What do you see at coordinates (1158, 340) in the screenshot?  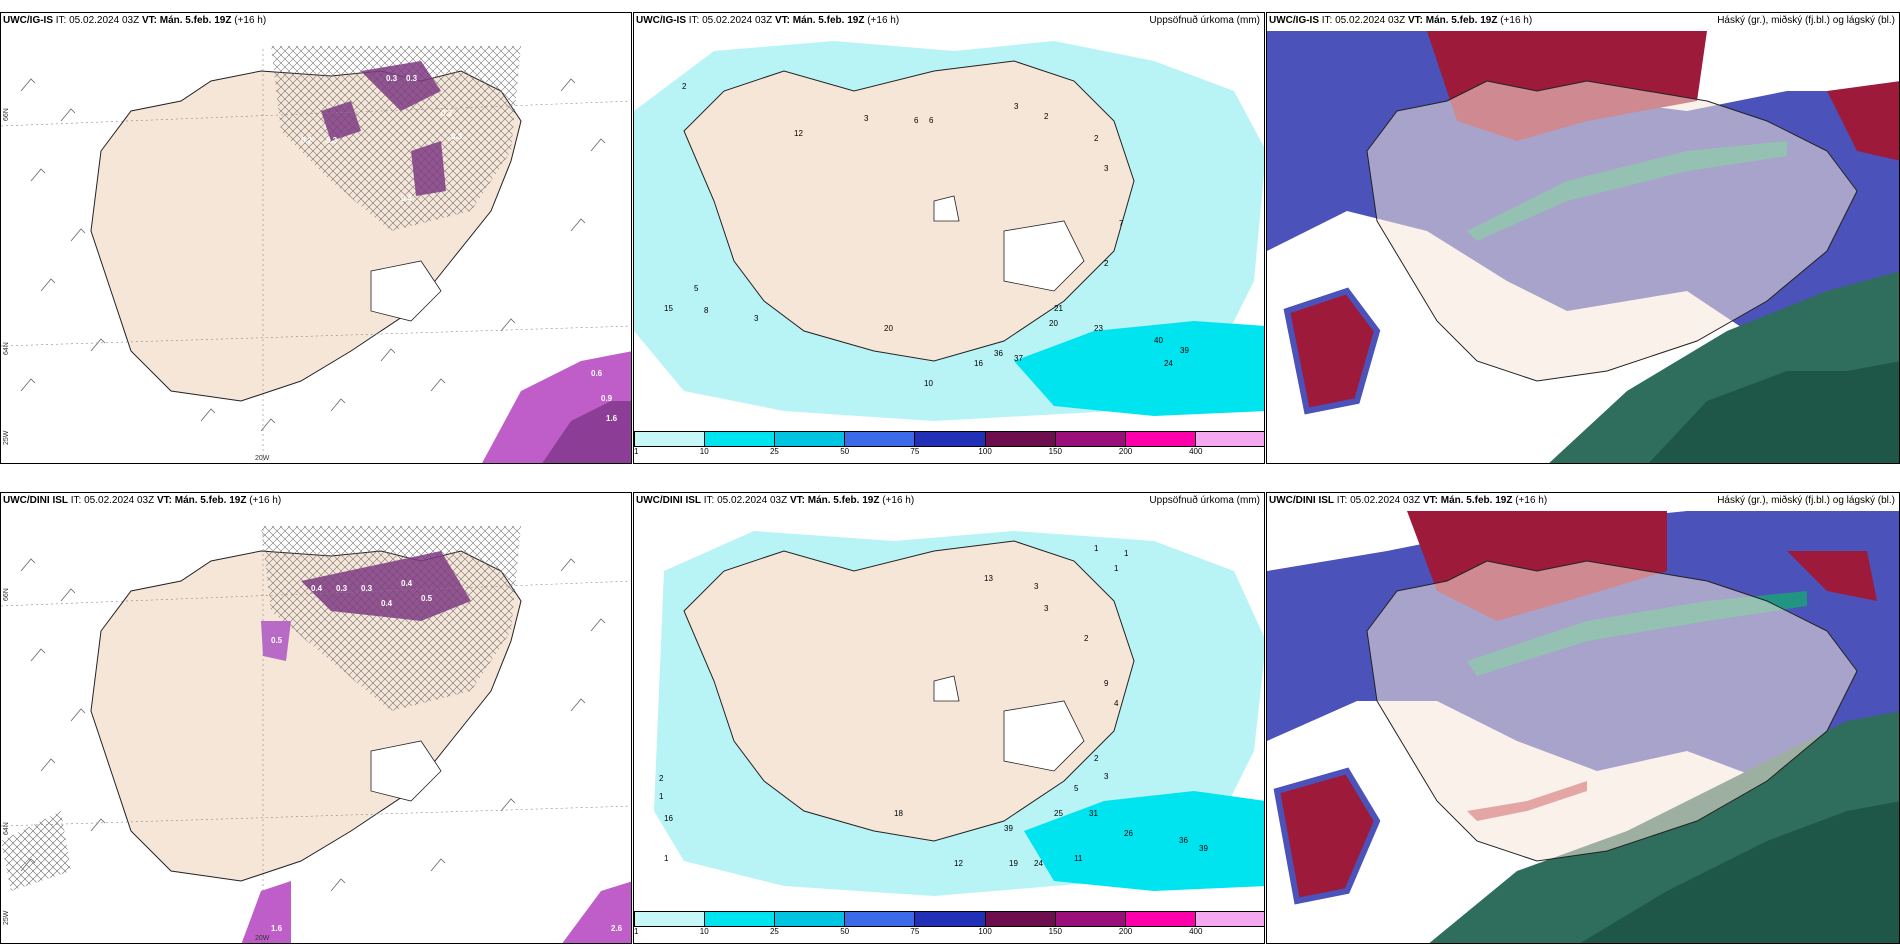 I see `svg-text: 40` at bounding box center [1158, 340].